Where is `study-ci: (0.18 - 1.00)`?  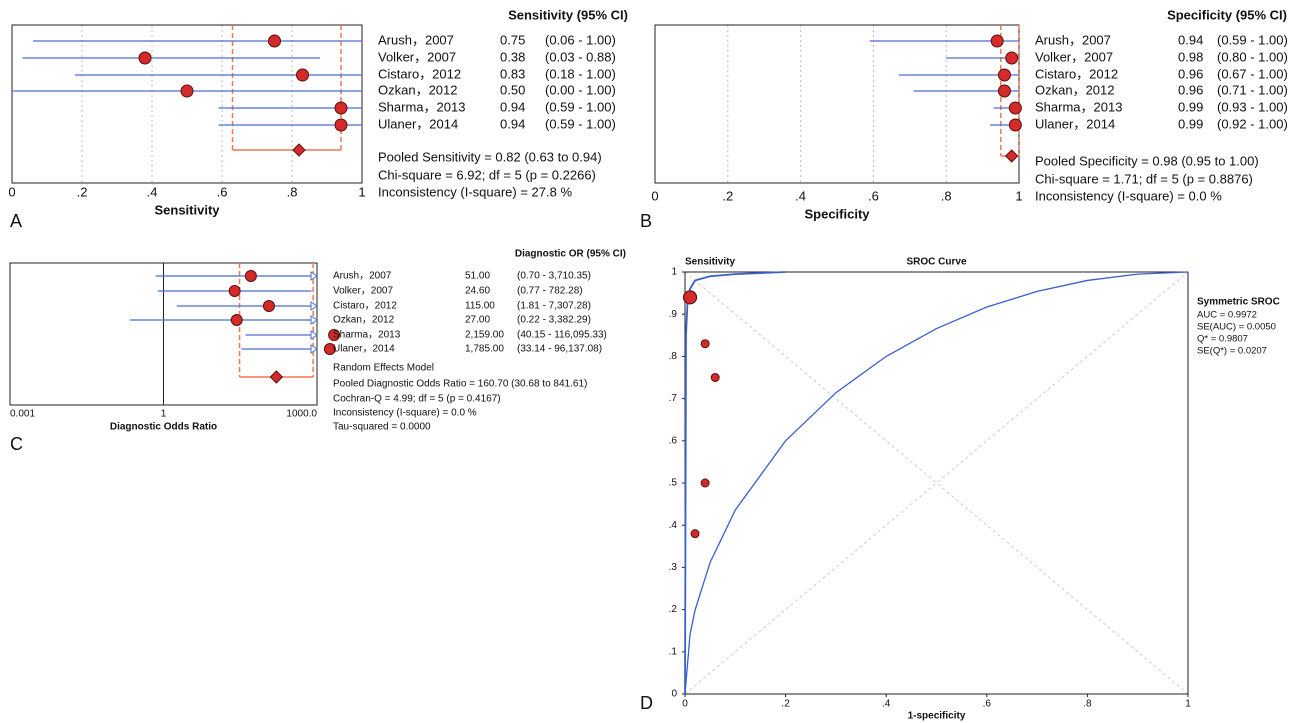 study-ci: (0.18 - 1.00) is located at coordinates (580, 73).